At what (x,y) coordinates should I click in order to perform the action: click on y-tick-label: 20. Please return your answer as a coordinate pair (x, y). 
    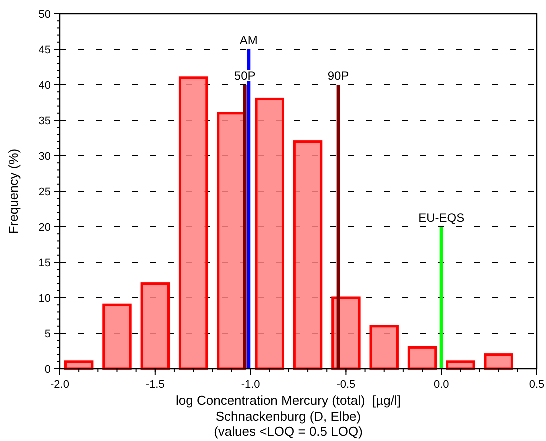
    Looking at the image, I should click on (44, 228).